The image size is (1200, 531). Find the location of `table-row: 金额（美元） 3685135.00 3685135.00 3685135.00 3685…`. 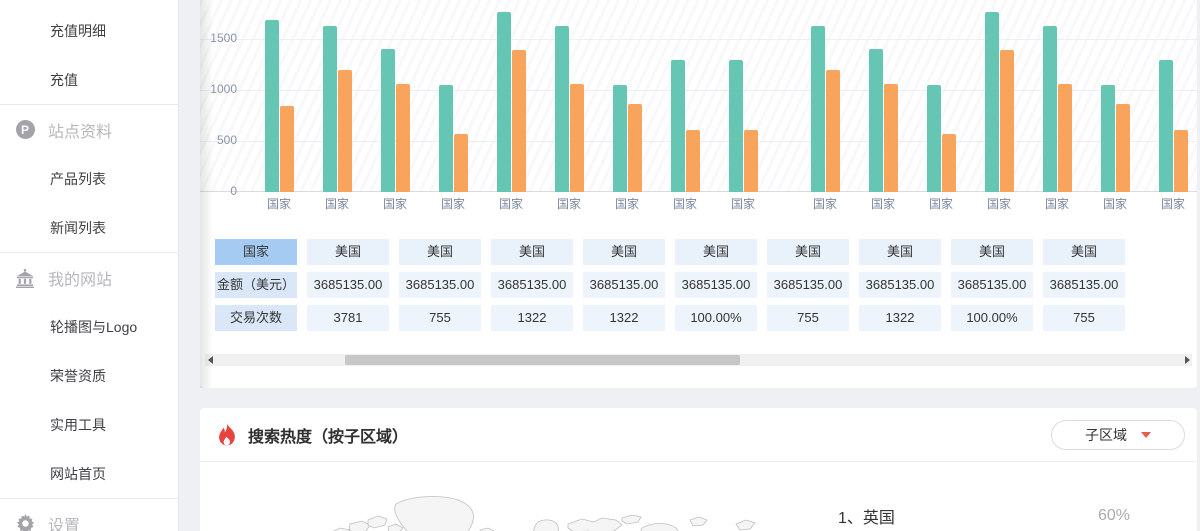

table-row: 金额（美元） 3685135.00 3685135.00 3685135.00 3685… is located at coordinates (698, 285).